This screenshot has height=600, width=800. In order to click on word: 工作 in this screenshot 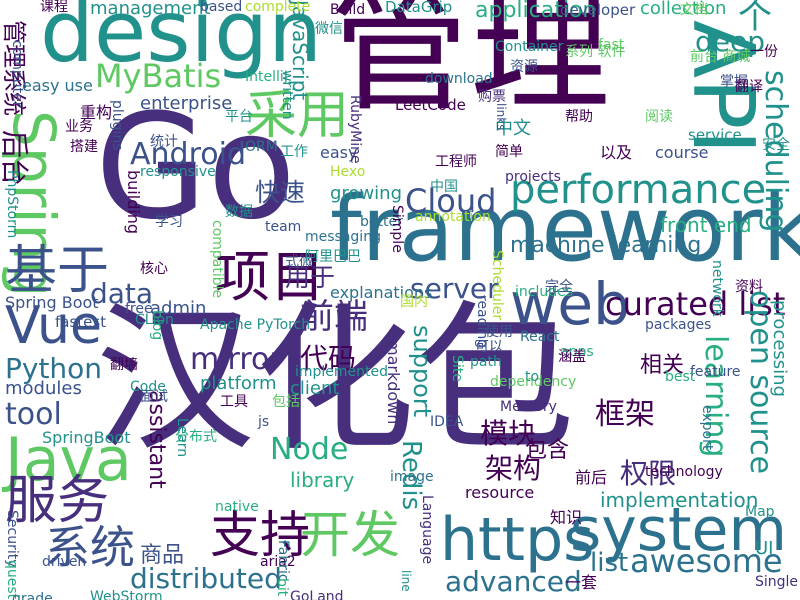, I will do `click(294, 152)`.